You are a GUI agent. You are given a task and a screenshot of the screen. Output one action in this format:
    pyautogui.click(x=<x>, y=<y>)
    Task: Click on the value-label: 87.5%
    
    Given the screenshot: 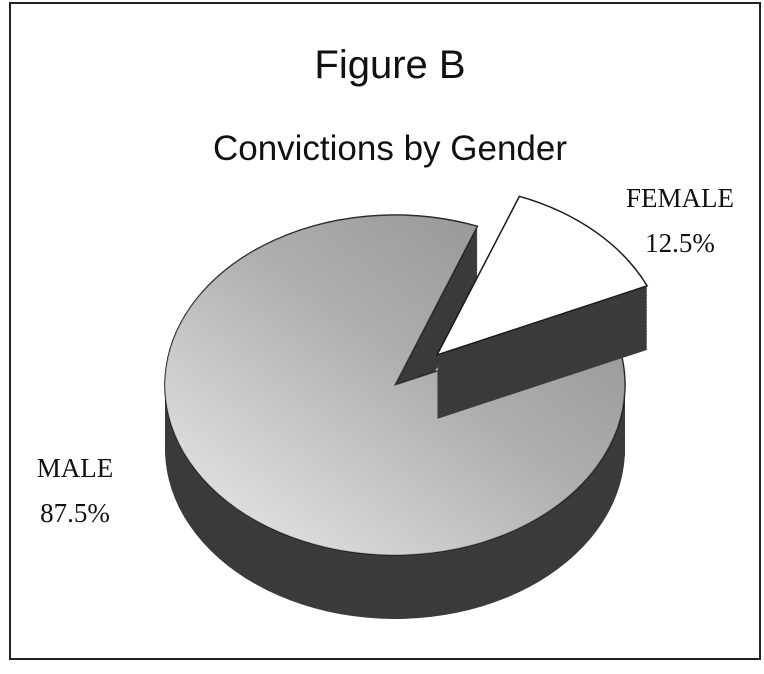 What is the action you would take?
    pyautogui.click(x=75, y=513)
    